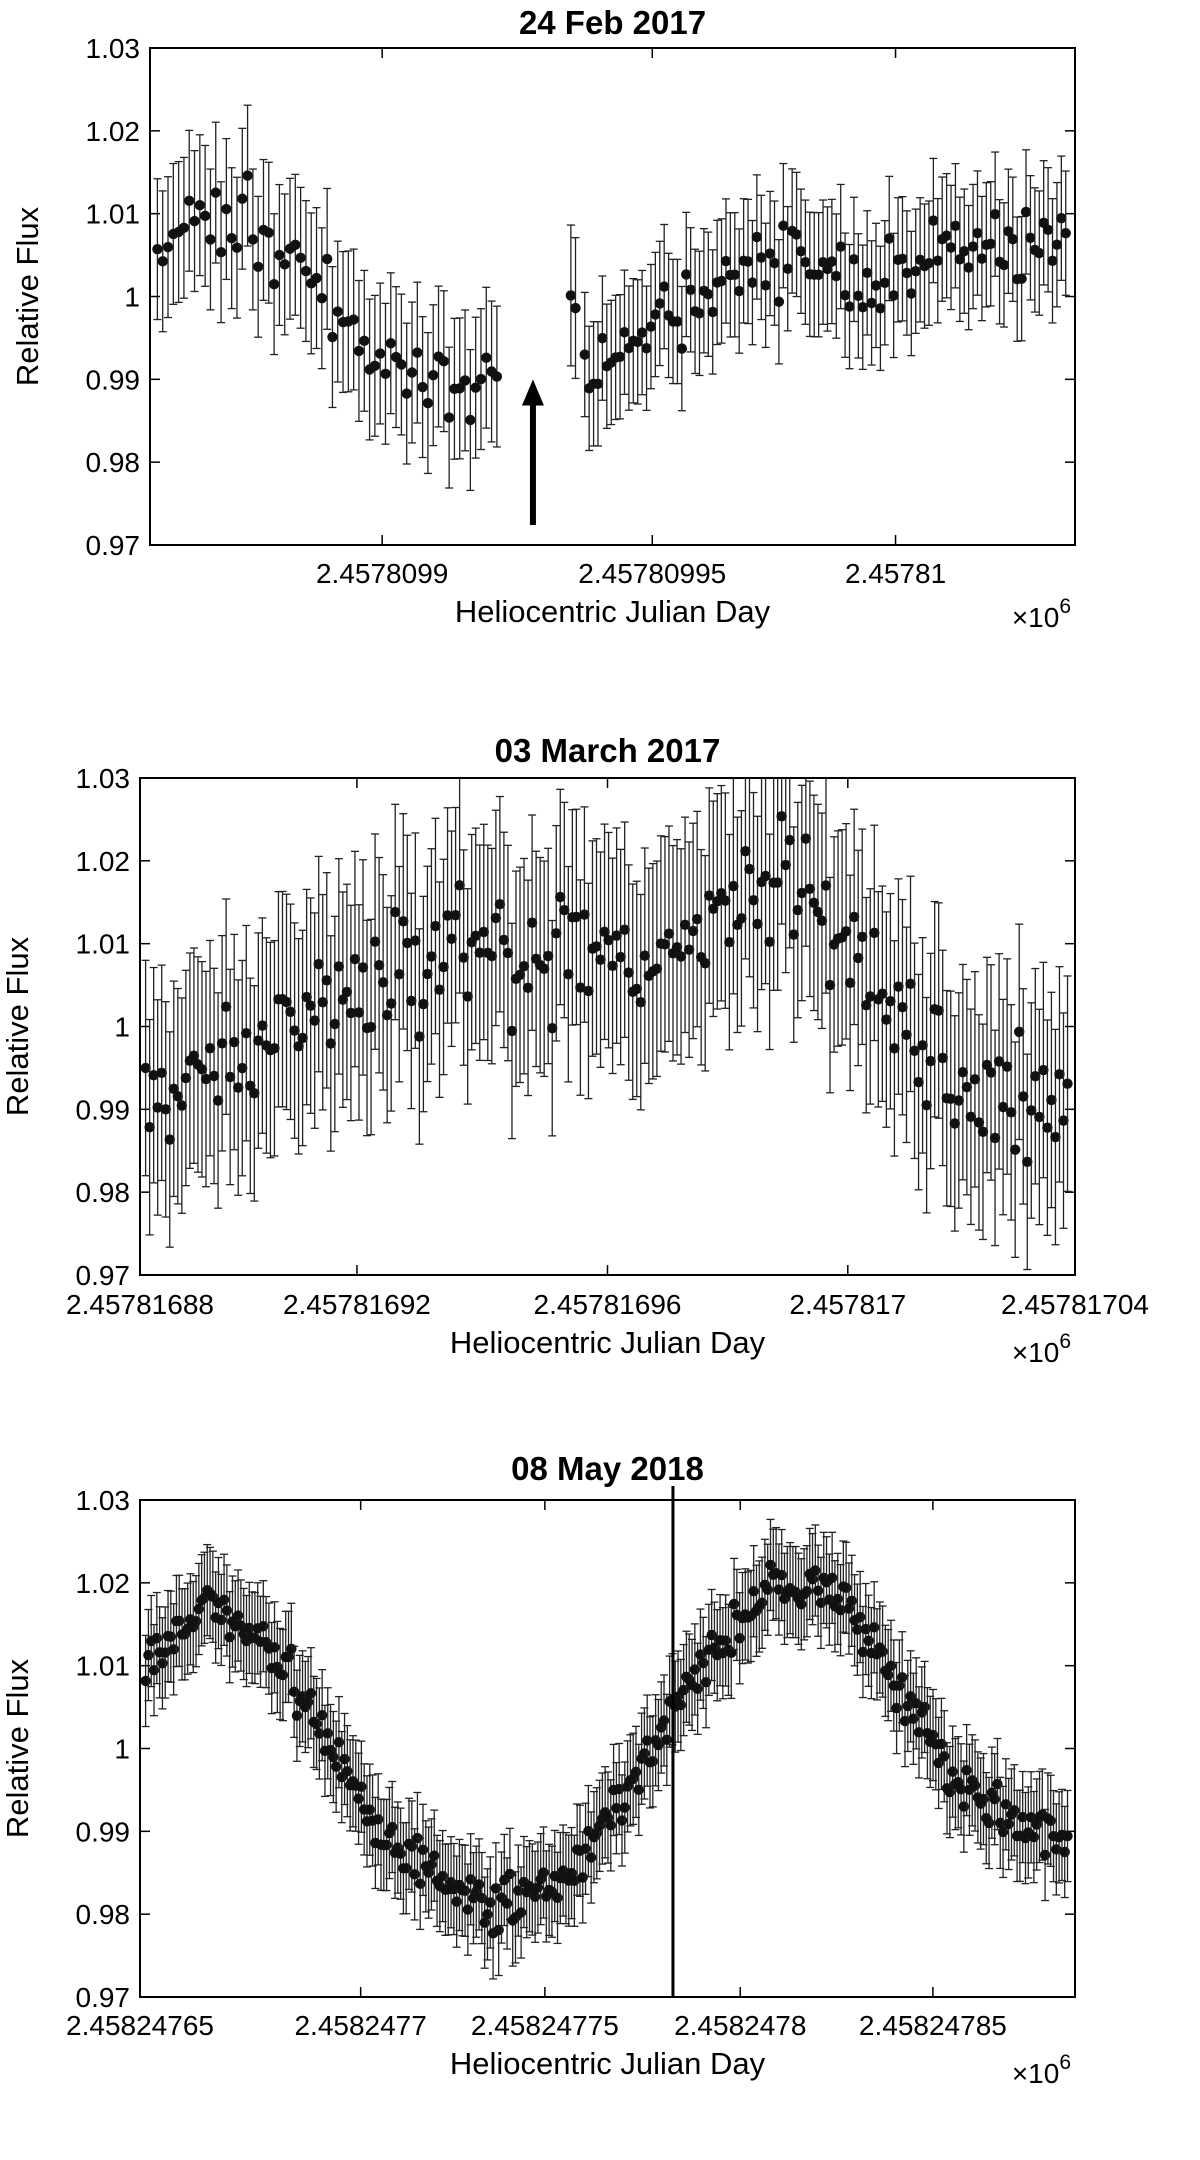 This screenshot has width=1200, height=2160. Describe the element at coordinates (847, 1304) in the screenshot. I see `x-tick-label: 2.457817` at that location.